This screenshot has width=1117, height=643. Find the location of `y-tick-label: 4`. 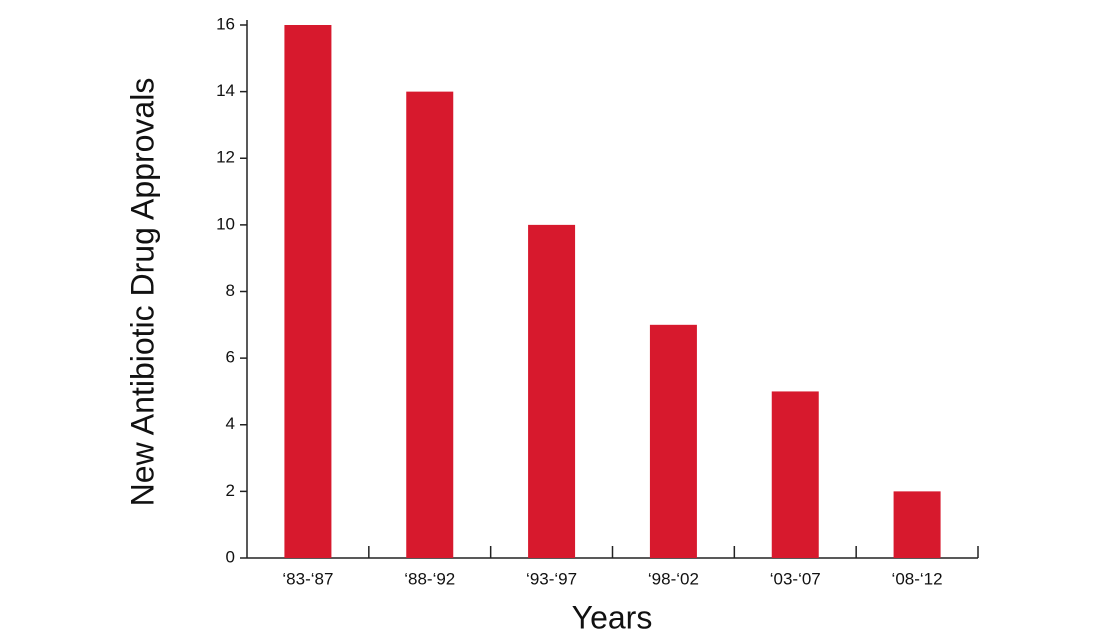

y-tick-label: 4 is located at coordinates (230, 423).